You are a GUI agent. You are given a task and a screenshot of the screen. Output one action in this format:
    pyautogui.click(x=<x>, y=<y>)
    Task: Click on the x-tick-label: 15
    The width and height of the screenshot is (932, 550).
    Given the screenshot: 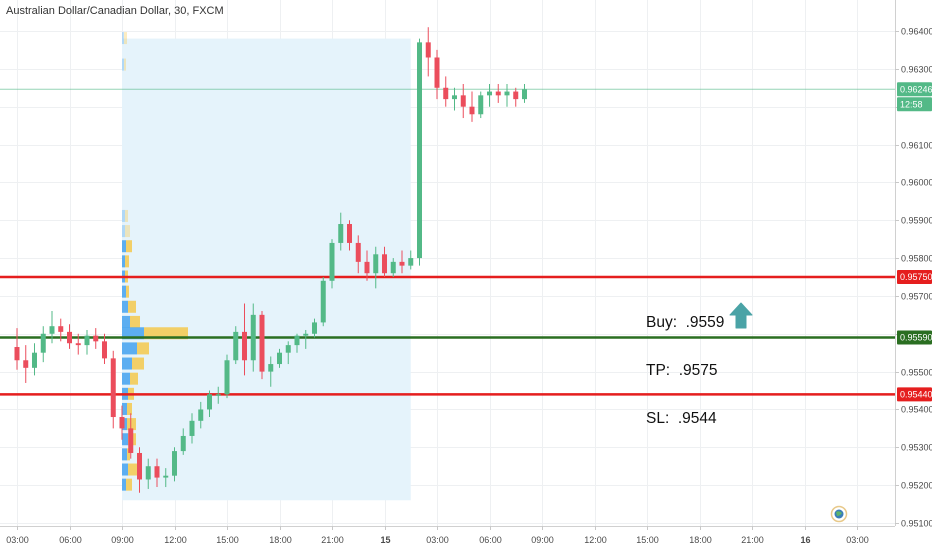 What is the action you would take?
    pyautogui.click(x=385, y=540)
    